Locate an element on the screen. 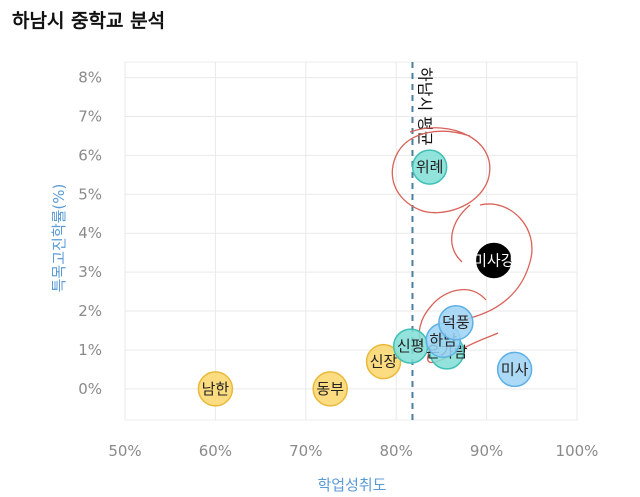 The height and width of the screenshot is (497, 640). x-tick-label: 50% is located at coordinates (124, 451).